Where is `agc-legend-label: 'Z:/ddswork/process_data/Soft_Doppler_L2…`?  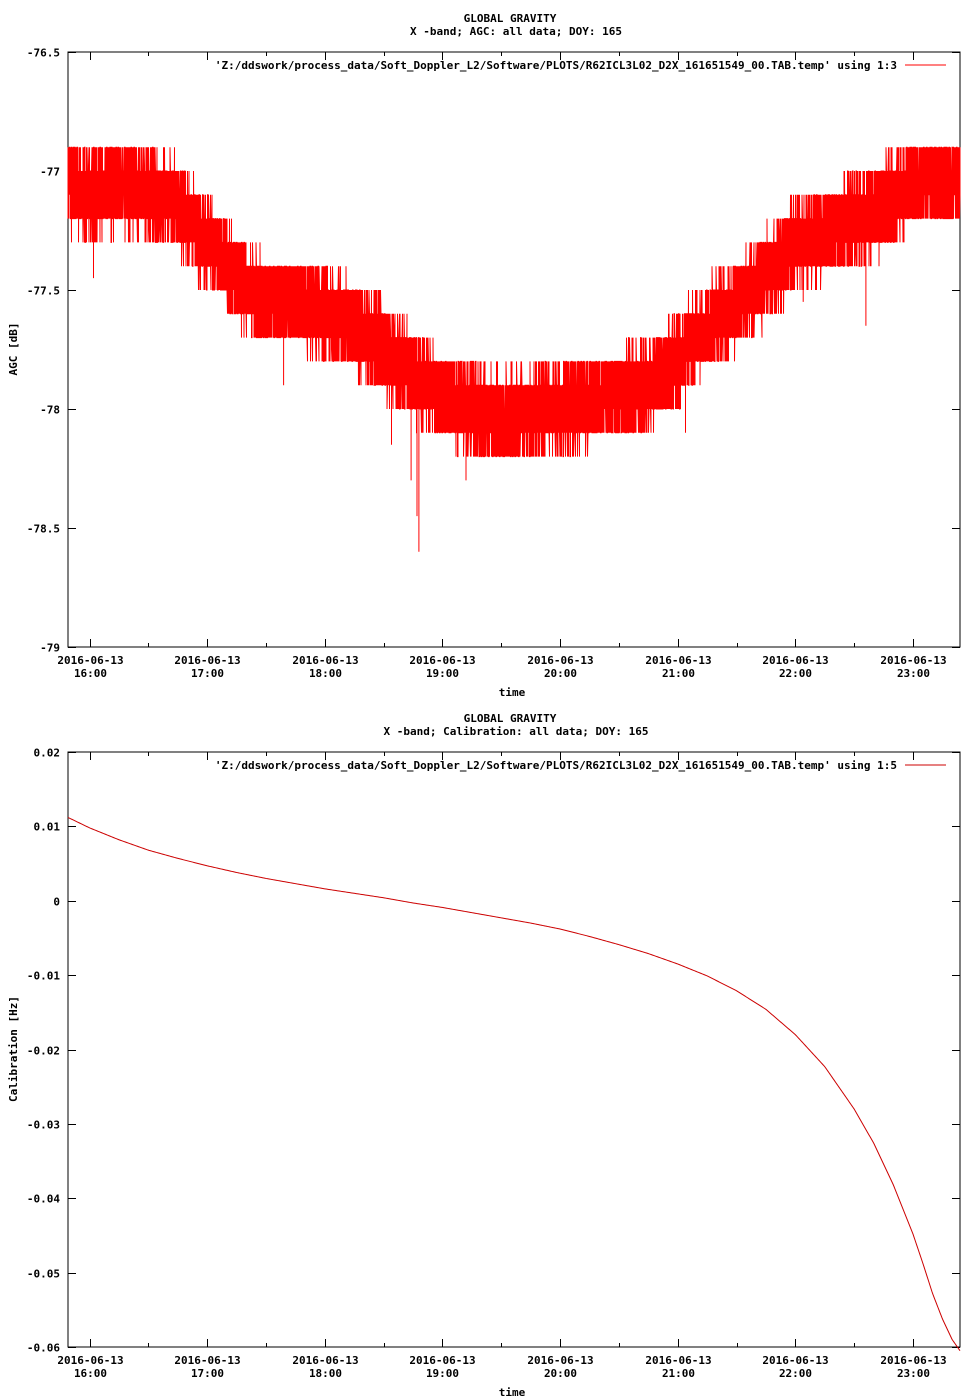
agc-legend-label: 'Z:/ddswork/process_data/Soft_Doppler_L2… is located at coordinates (556, 65).